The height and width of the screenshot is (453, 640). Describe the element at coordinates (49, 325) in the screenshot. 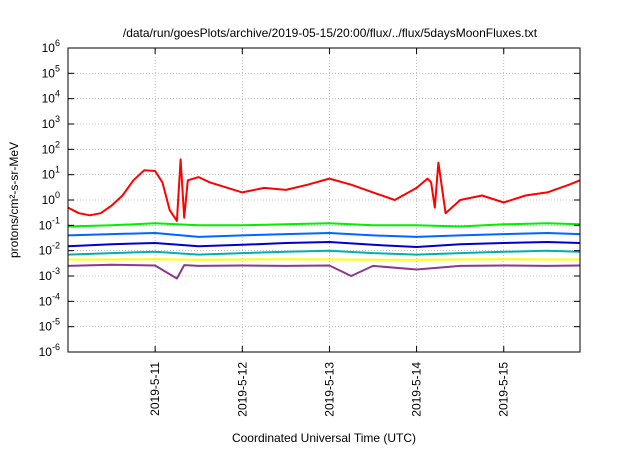

I see `y-tick-label: 10⁻⁵` at that location.